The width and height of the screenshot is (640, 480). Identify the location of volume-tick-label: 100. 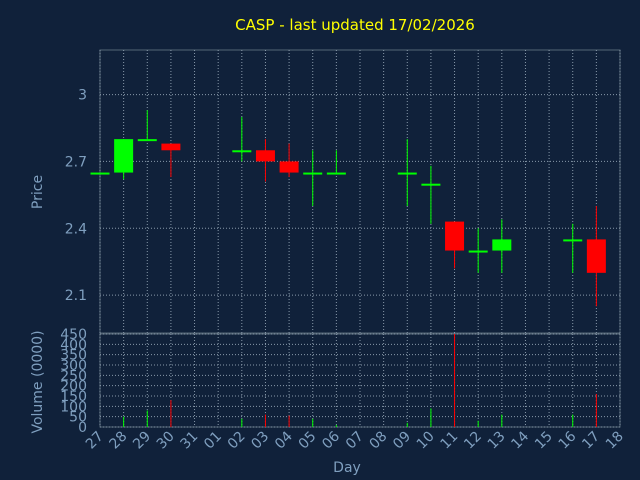
(73, 407).